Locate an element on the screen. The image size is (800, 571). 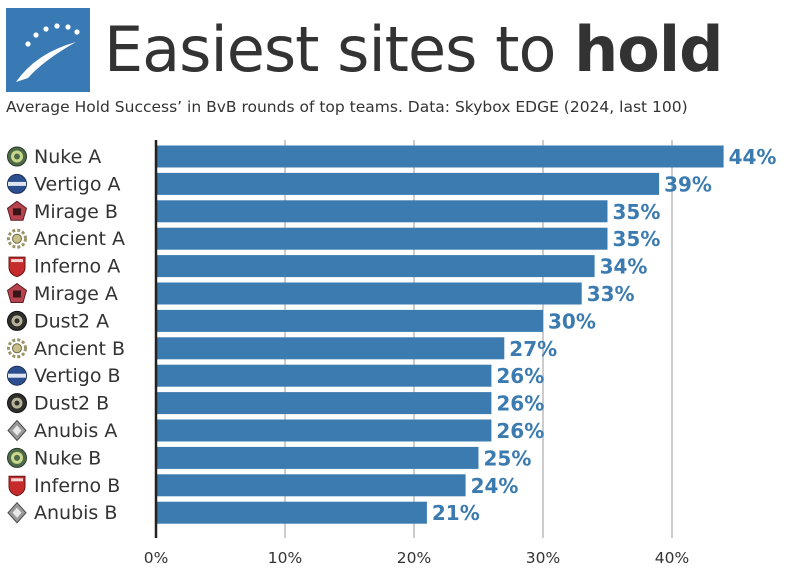
category-label: Vertigo A is located at coordinates (77, 184).